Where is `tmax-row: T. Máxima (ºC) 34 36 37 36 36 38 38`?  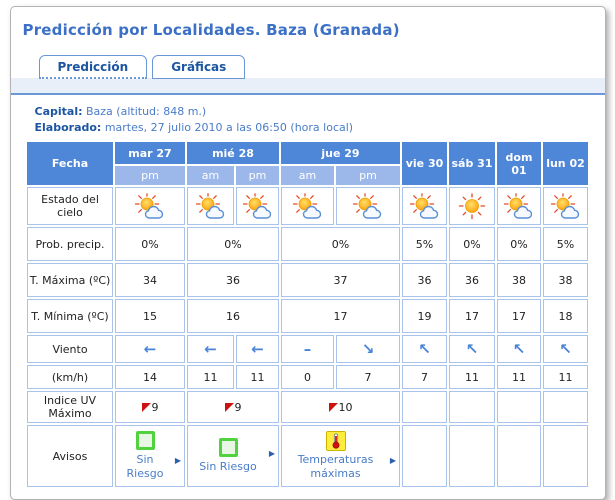
tmax-row: T. Máxima (ºC) 34 36 37 36 36 38 38 is located at coordinates (307, 280).